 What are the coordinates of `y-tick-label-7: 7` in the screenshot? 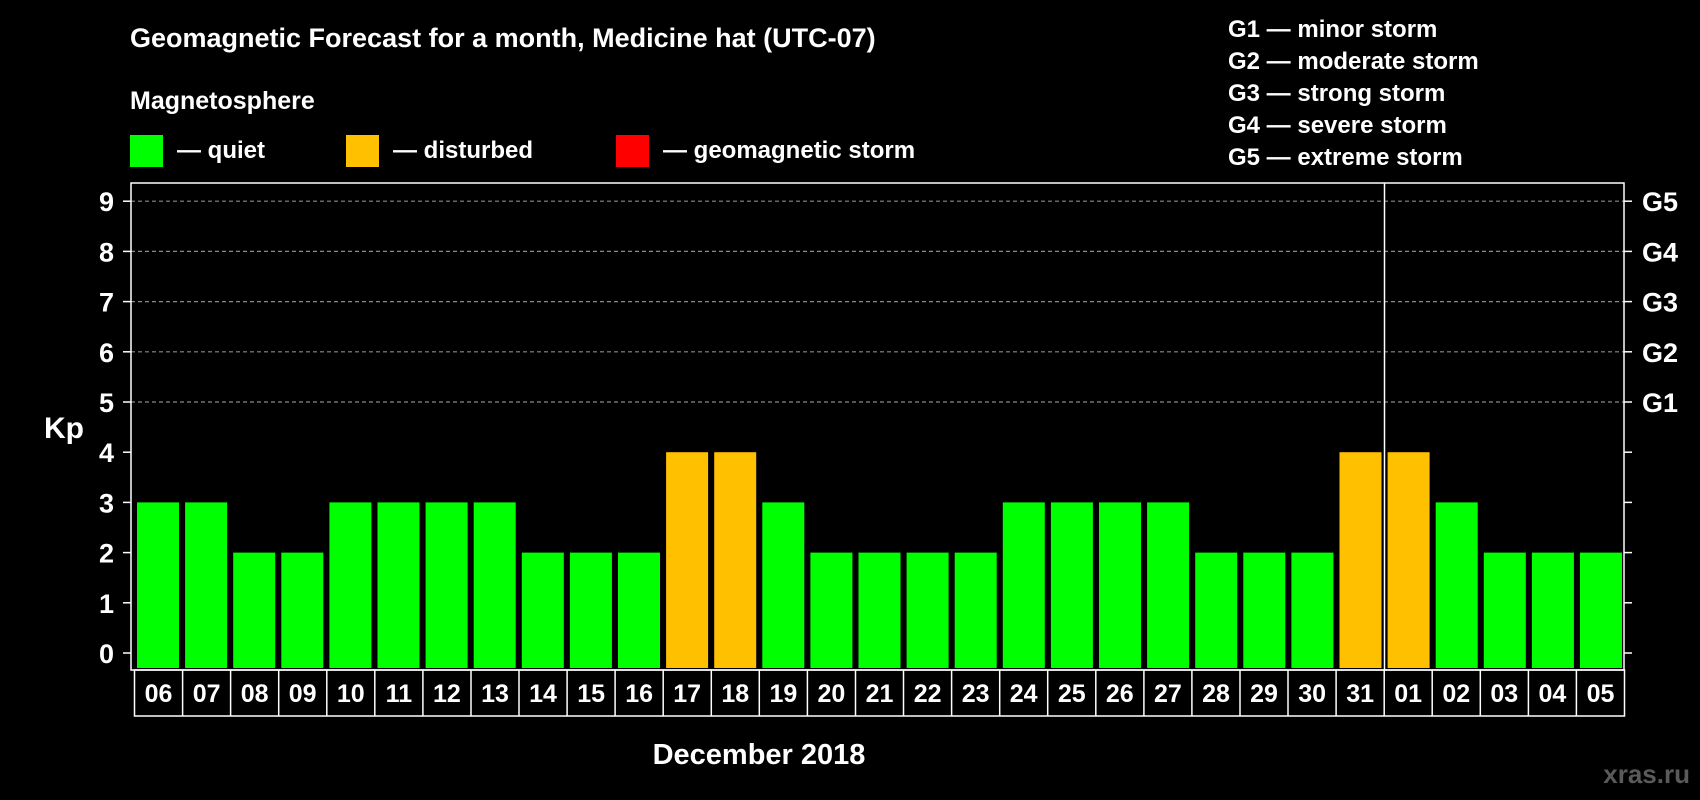 It's located at (106, 303).